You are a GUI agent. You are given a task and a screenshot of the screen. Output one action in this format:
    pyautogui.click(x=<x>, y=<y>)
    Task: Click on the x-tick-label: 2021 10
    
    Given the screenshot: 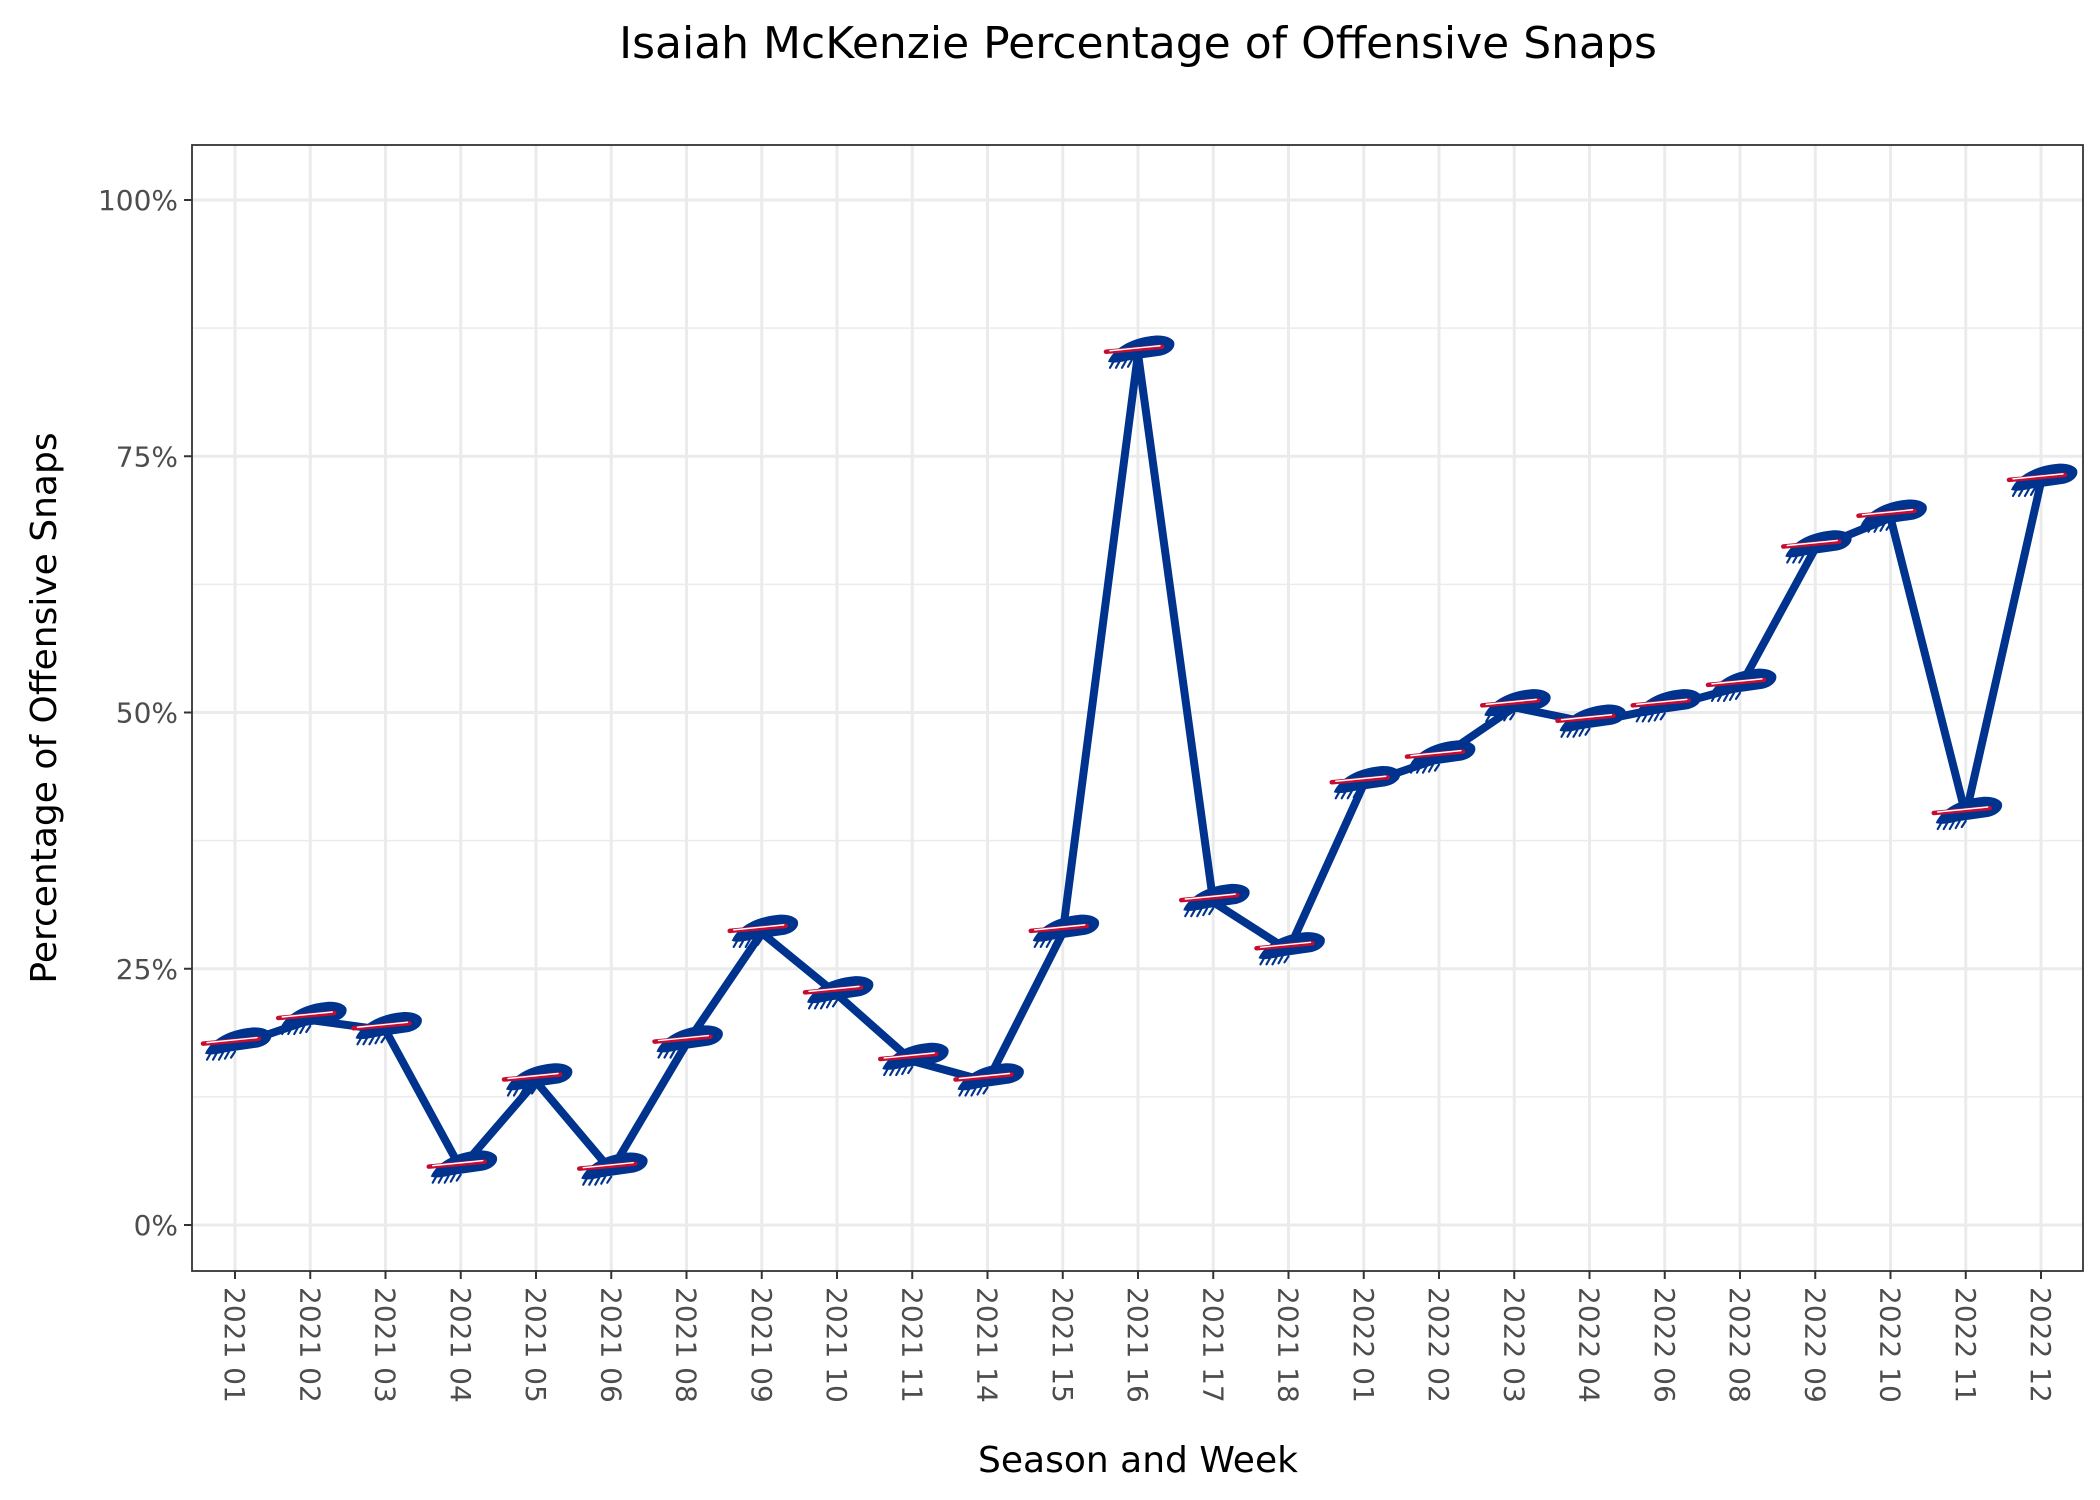 What is the action you would take?
    pyautogui.click(x=836, y=1345)
    